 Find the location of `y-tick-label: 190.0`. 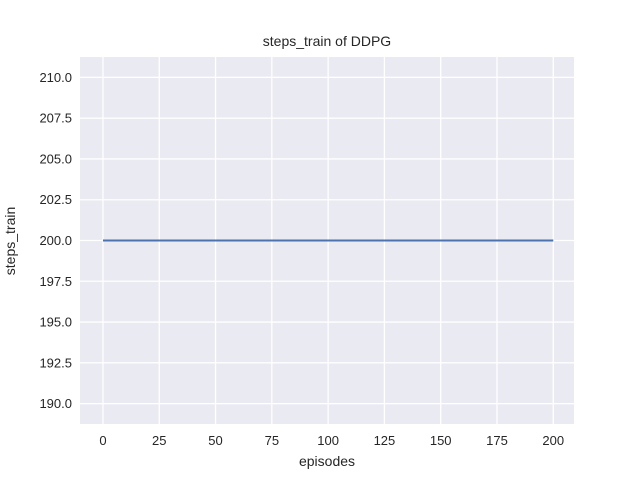

y-tick-label: 190.0 is located at coordinates (55, 403).